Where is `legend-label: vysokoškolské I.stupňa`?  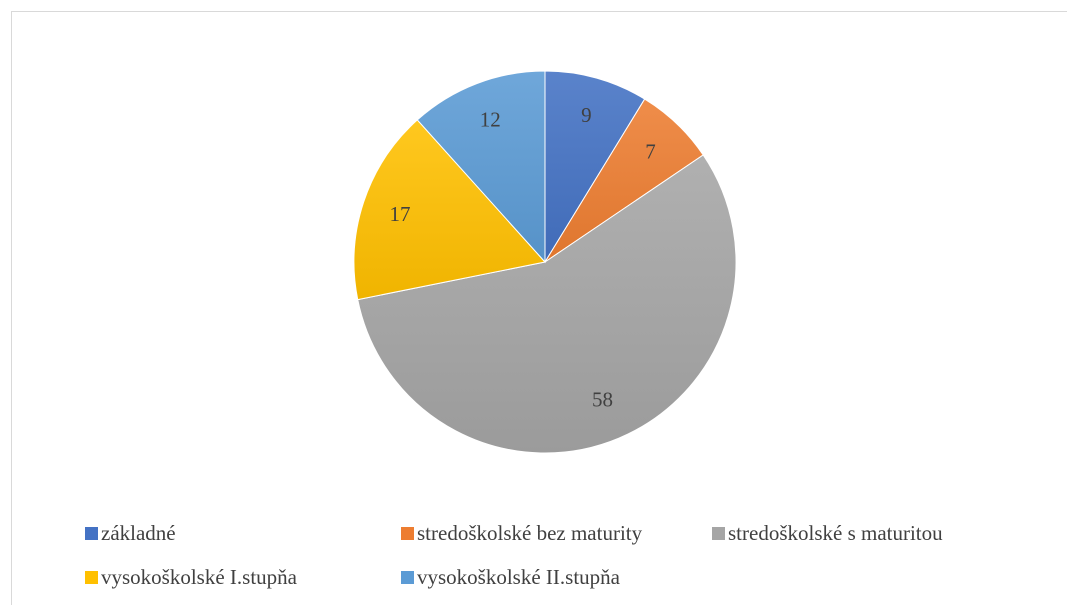 legend-label: vysokoškolské I.stupňa is located at coordinates (199, 577).